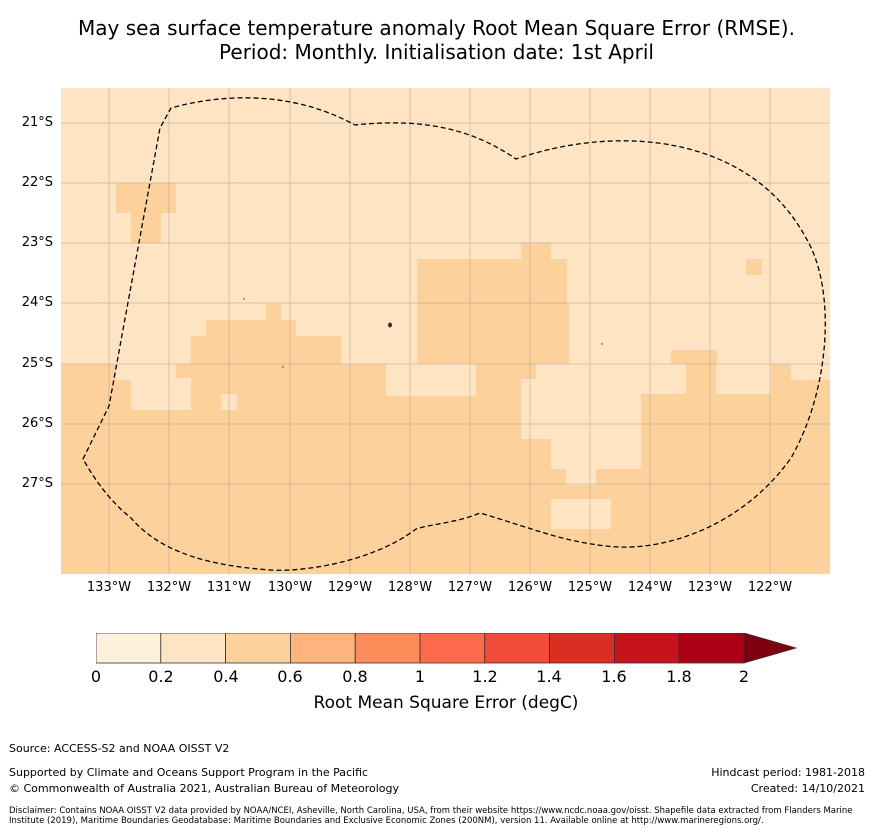  Describe the element at coordinates (226, 676) in the screenshot. I see `colorbar-tick-0.4: 0.4` at that location.